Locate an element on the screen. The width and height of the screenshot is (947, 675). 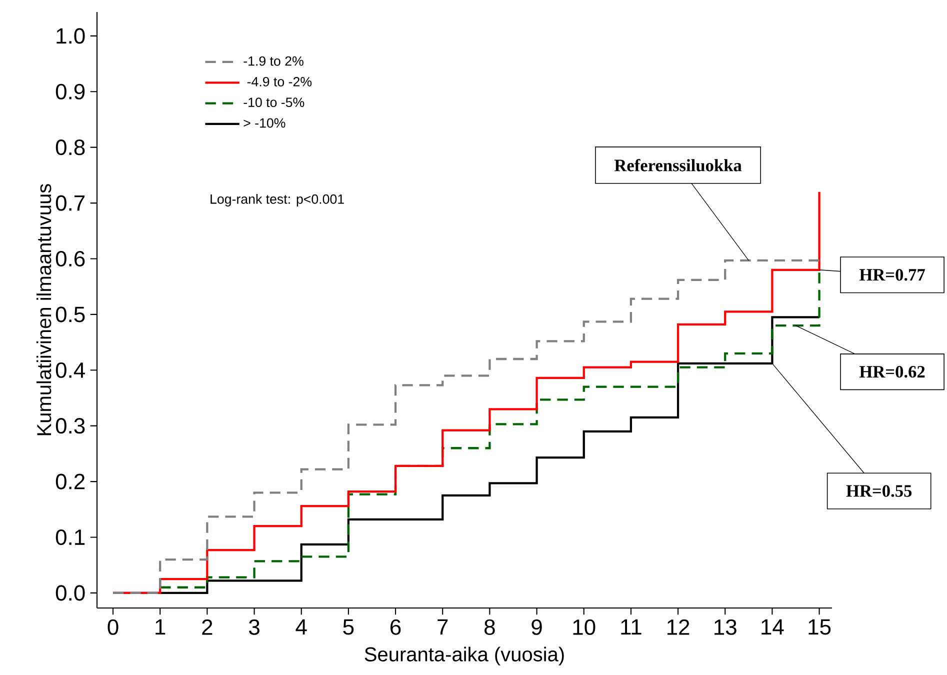
x-tick-label: 9 is located at coordinates (537, 627).